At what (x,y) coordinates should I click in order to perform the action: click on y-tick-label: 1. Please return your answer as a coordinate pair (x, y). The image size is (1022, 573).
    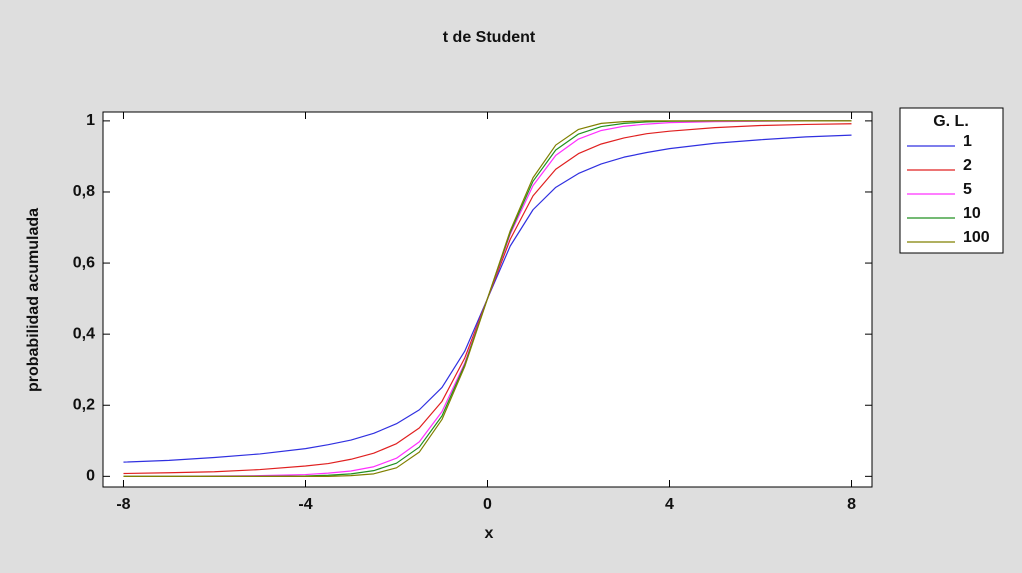
    Looking at the image, I should click on (90, 120).